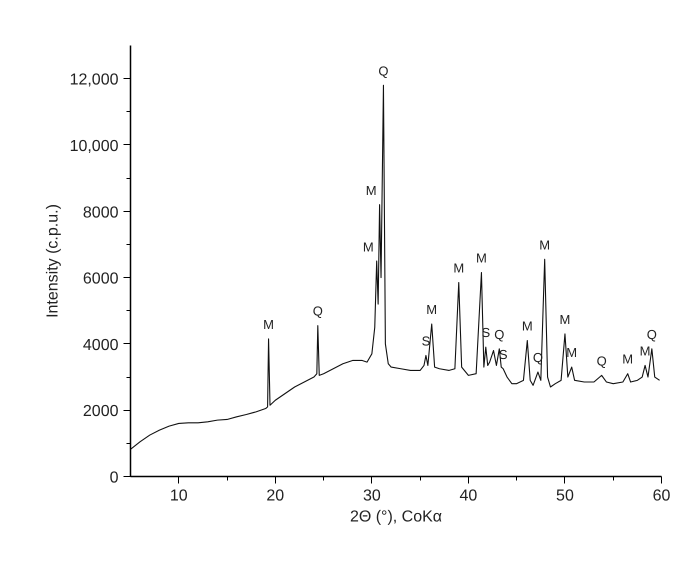 This screenshot has height=561, width=689. I want to click on y-axis-title: Intensity (c.p.u.), so click(53, 261).